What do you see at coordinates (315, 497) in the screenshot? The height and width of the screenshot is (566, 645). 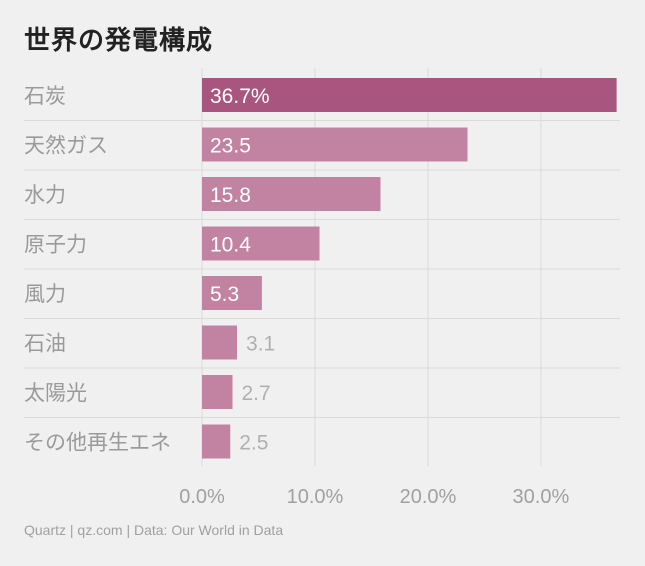 I see `x-tick-label: 10.0%` at bounding box center [315, 497].